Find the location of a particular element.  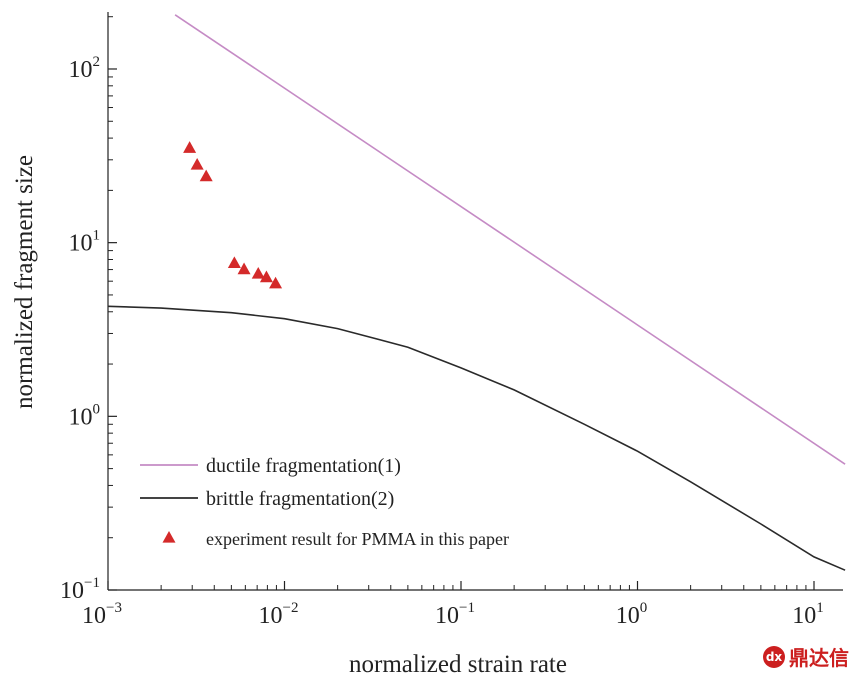

y-tick-label: 10¹ is located at coordinates (85, 242).